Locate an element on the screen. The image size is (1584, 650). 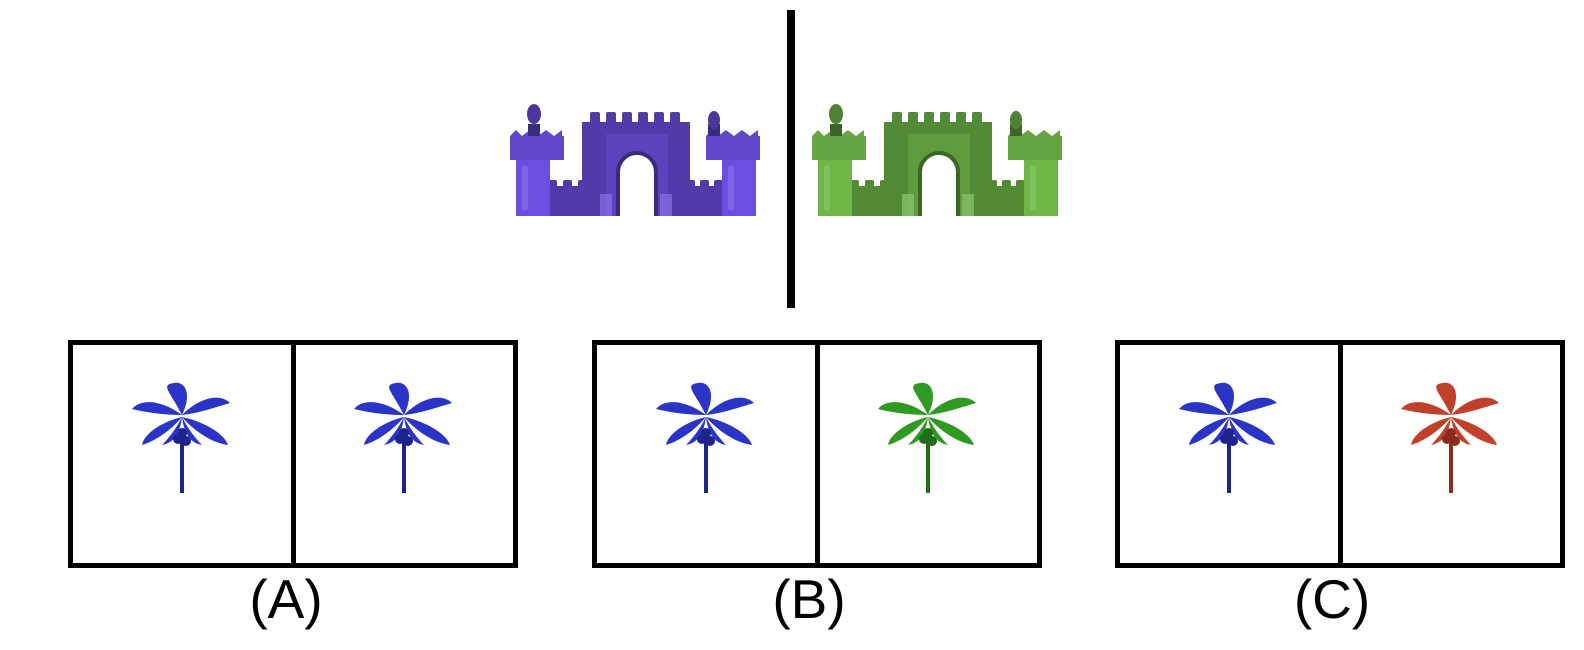
option-panel-a is located at coordinates (293, 454).